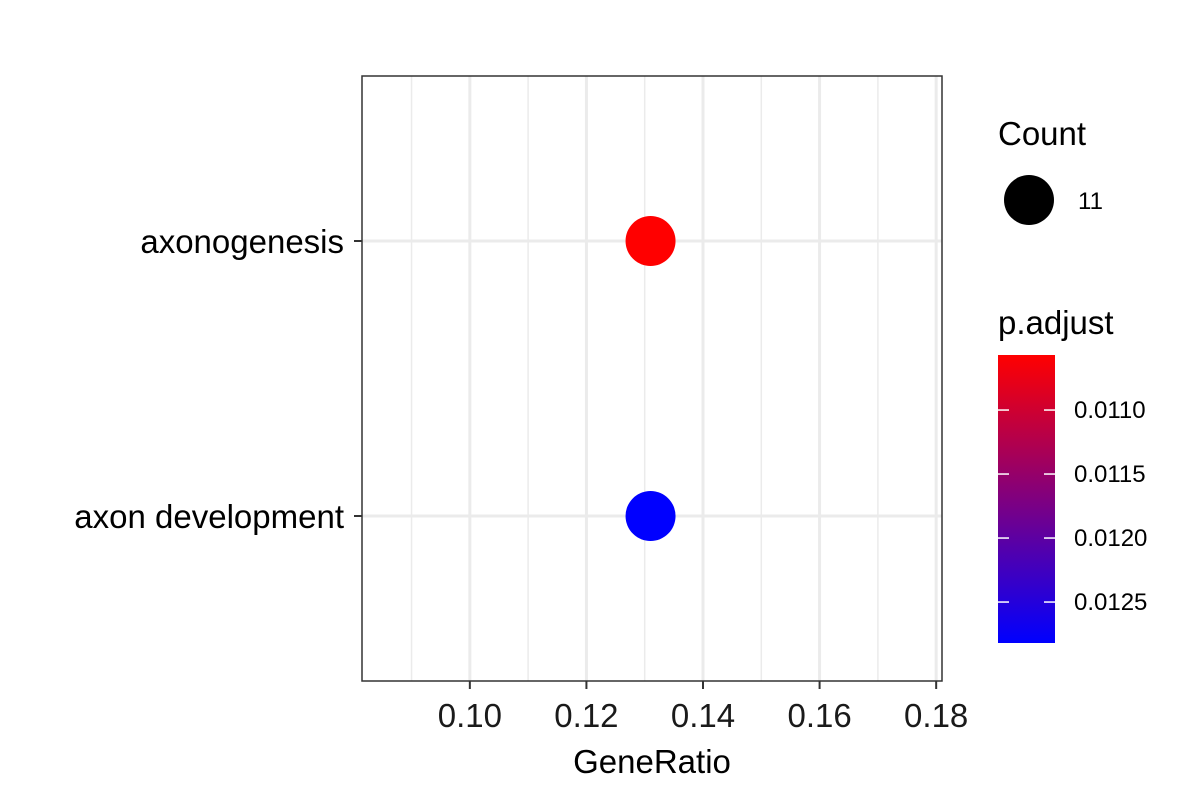  What do you see at coordinates (218, 379) in the screenshot?
I see `y-axis: axonogenesis axon development` at bounding box center [218, 379].